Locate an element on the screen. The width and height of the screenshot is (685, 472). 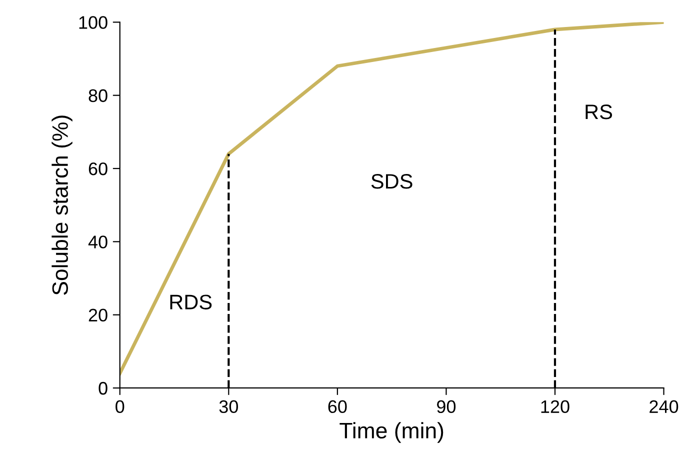
y-tick-label: 80 is located at coordinates (98, 95).